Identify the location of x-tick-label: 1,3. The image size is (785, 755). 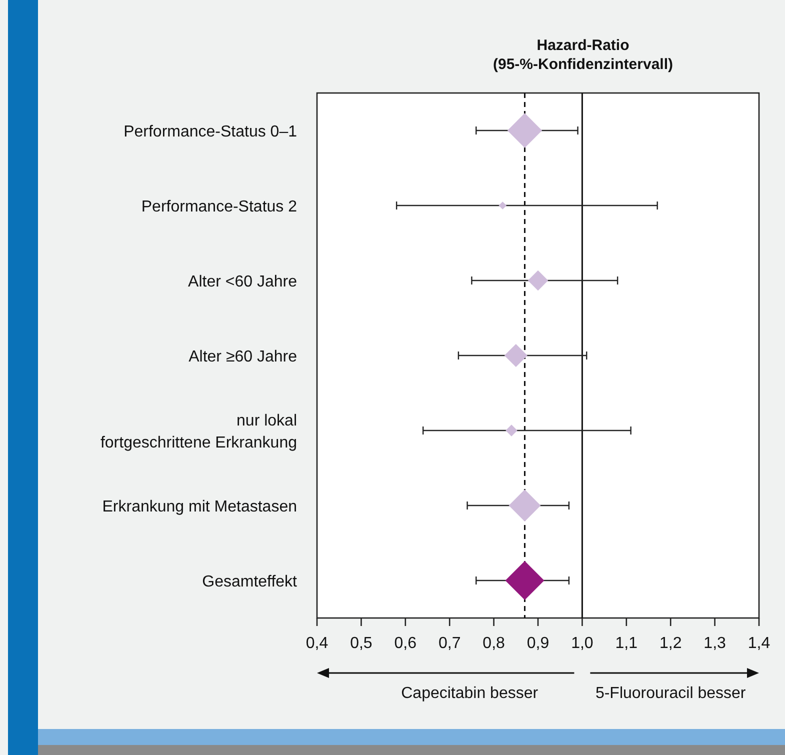
(715, 643).